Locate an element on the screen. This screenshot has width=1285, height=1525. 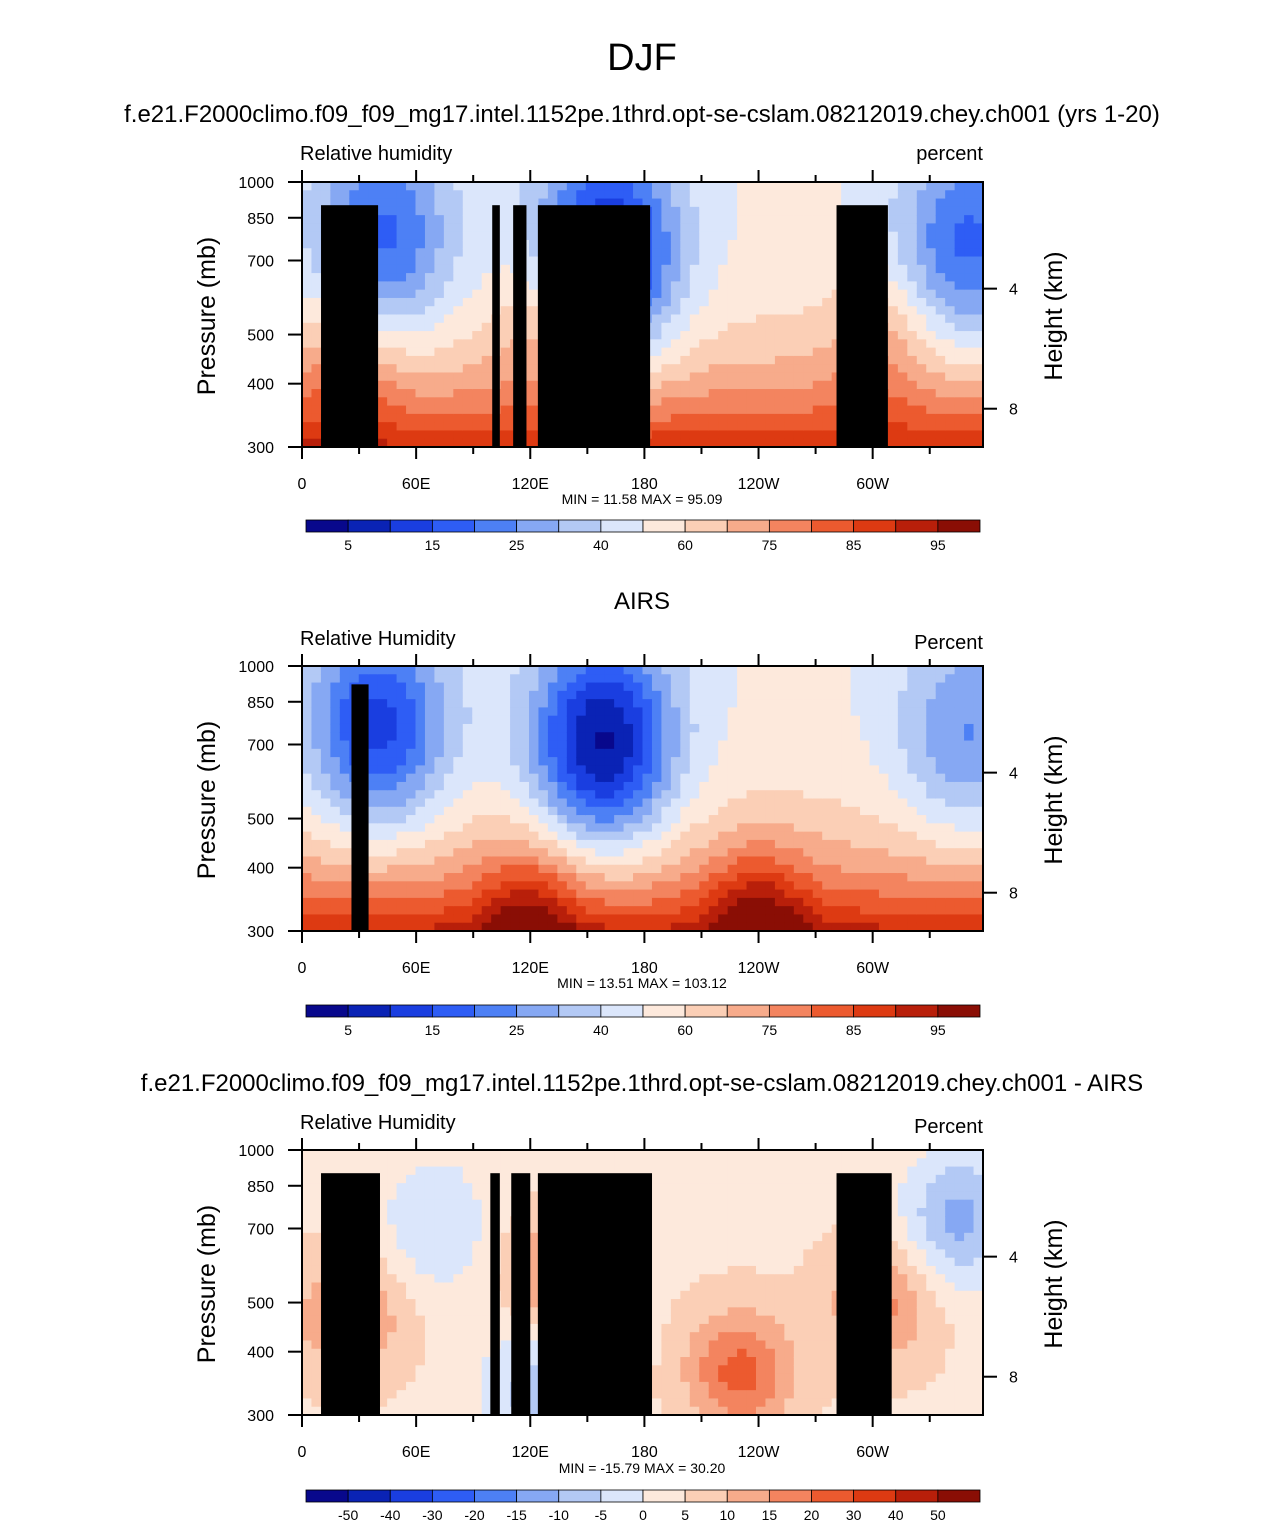
y-tick-label: 1000 is located at coordinates (256, 183).